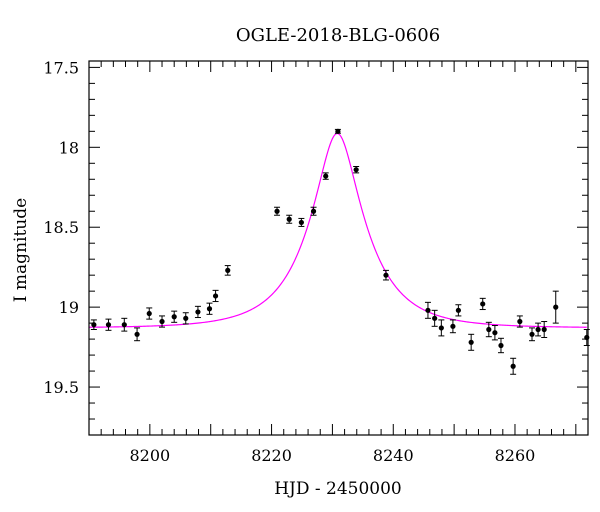 The width and height of the screenshot is (600, 512). What do you see at coordinates (21, 250) in the screenshot?
I see `y-axis-label: I magnitude` at bounding box center [21, 250].